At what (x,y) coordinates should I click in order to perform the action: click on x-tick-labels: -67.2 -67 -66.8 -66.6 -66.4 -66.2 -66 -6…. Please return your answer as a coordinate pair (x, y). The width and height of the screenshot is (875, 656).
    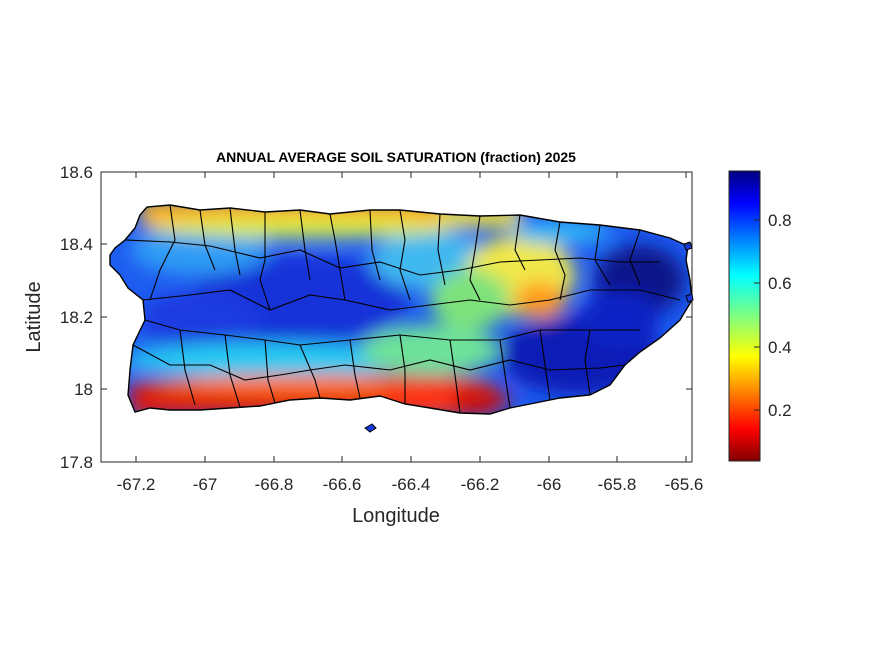
    Looking at the image, I should click on (410, 484).